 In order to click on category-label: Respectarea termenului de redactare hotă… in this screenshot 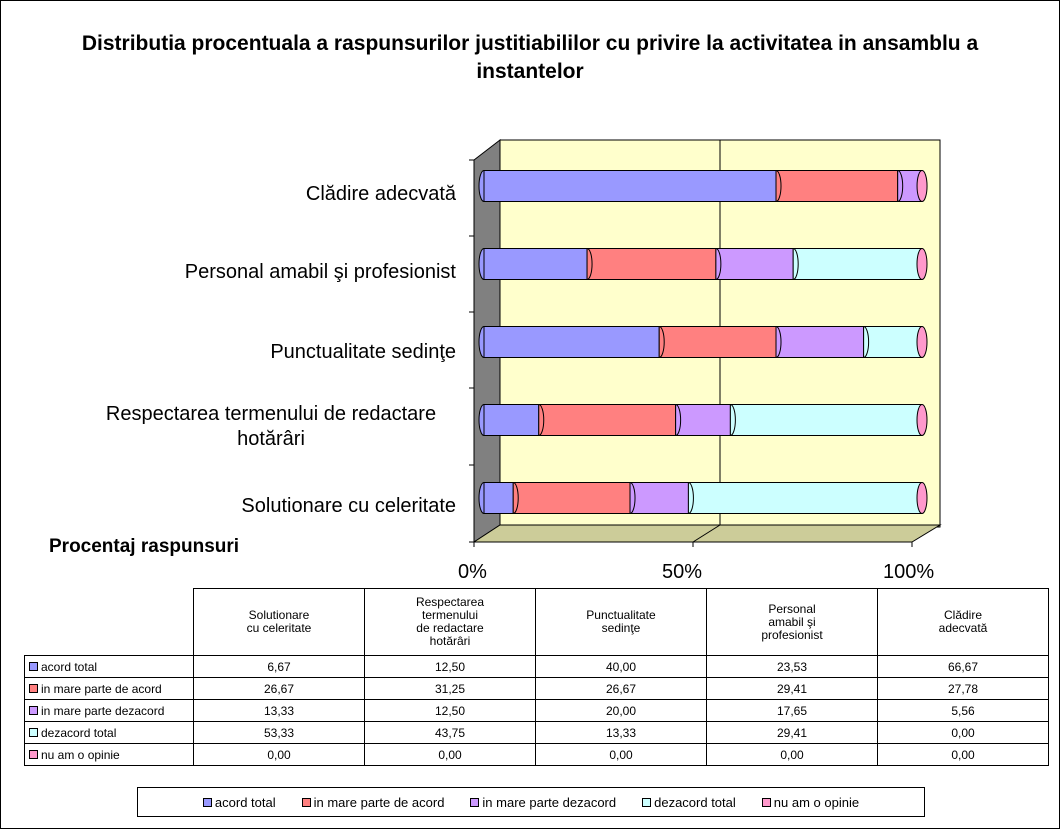, I will do `click(271, 426)`.